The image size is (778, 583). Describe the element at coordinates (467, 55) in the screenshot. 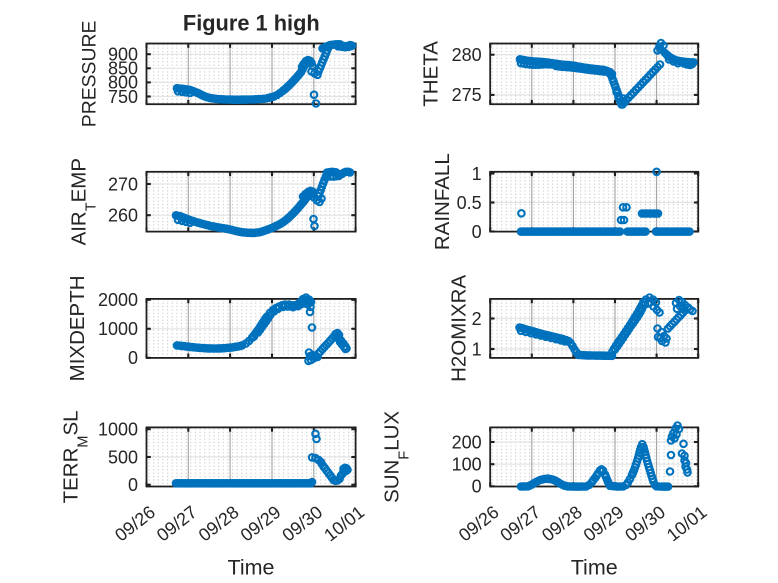

I see `svg-text: 280` at that location.